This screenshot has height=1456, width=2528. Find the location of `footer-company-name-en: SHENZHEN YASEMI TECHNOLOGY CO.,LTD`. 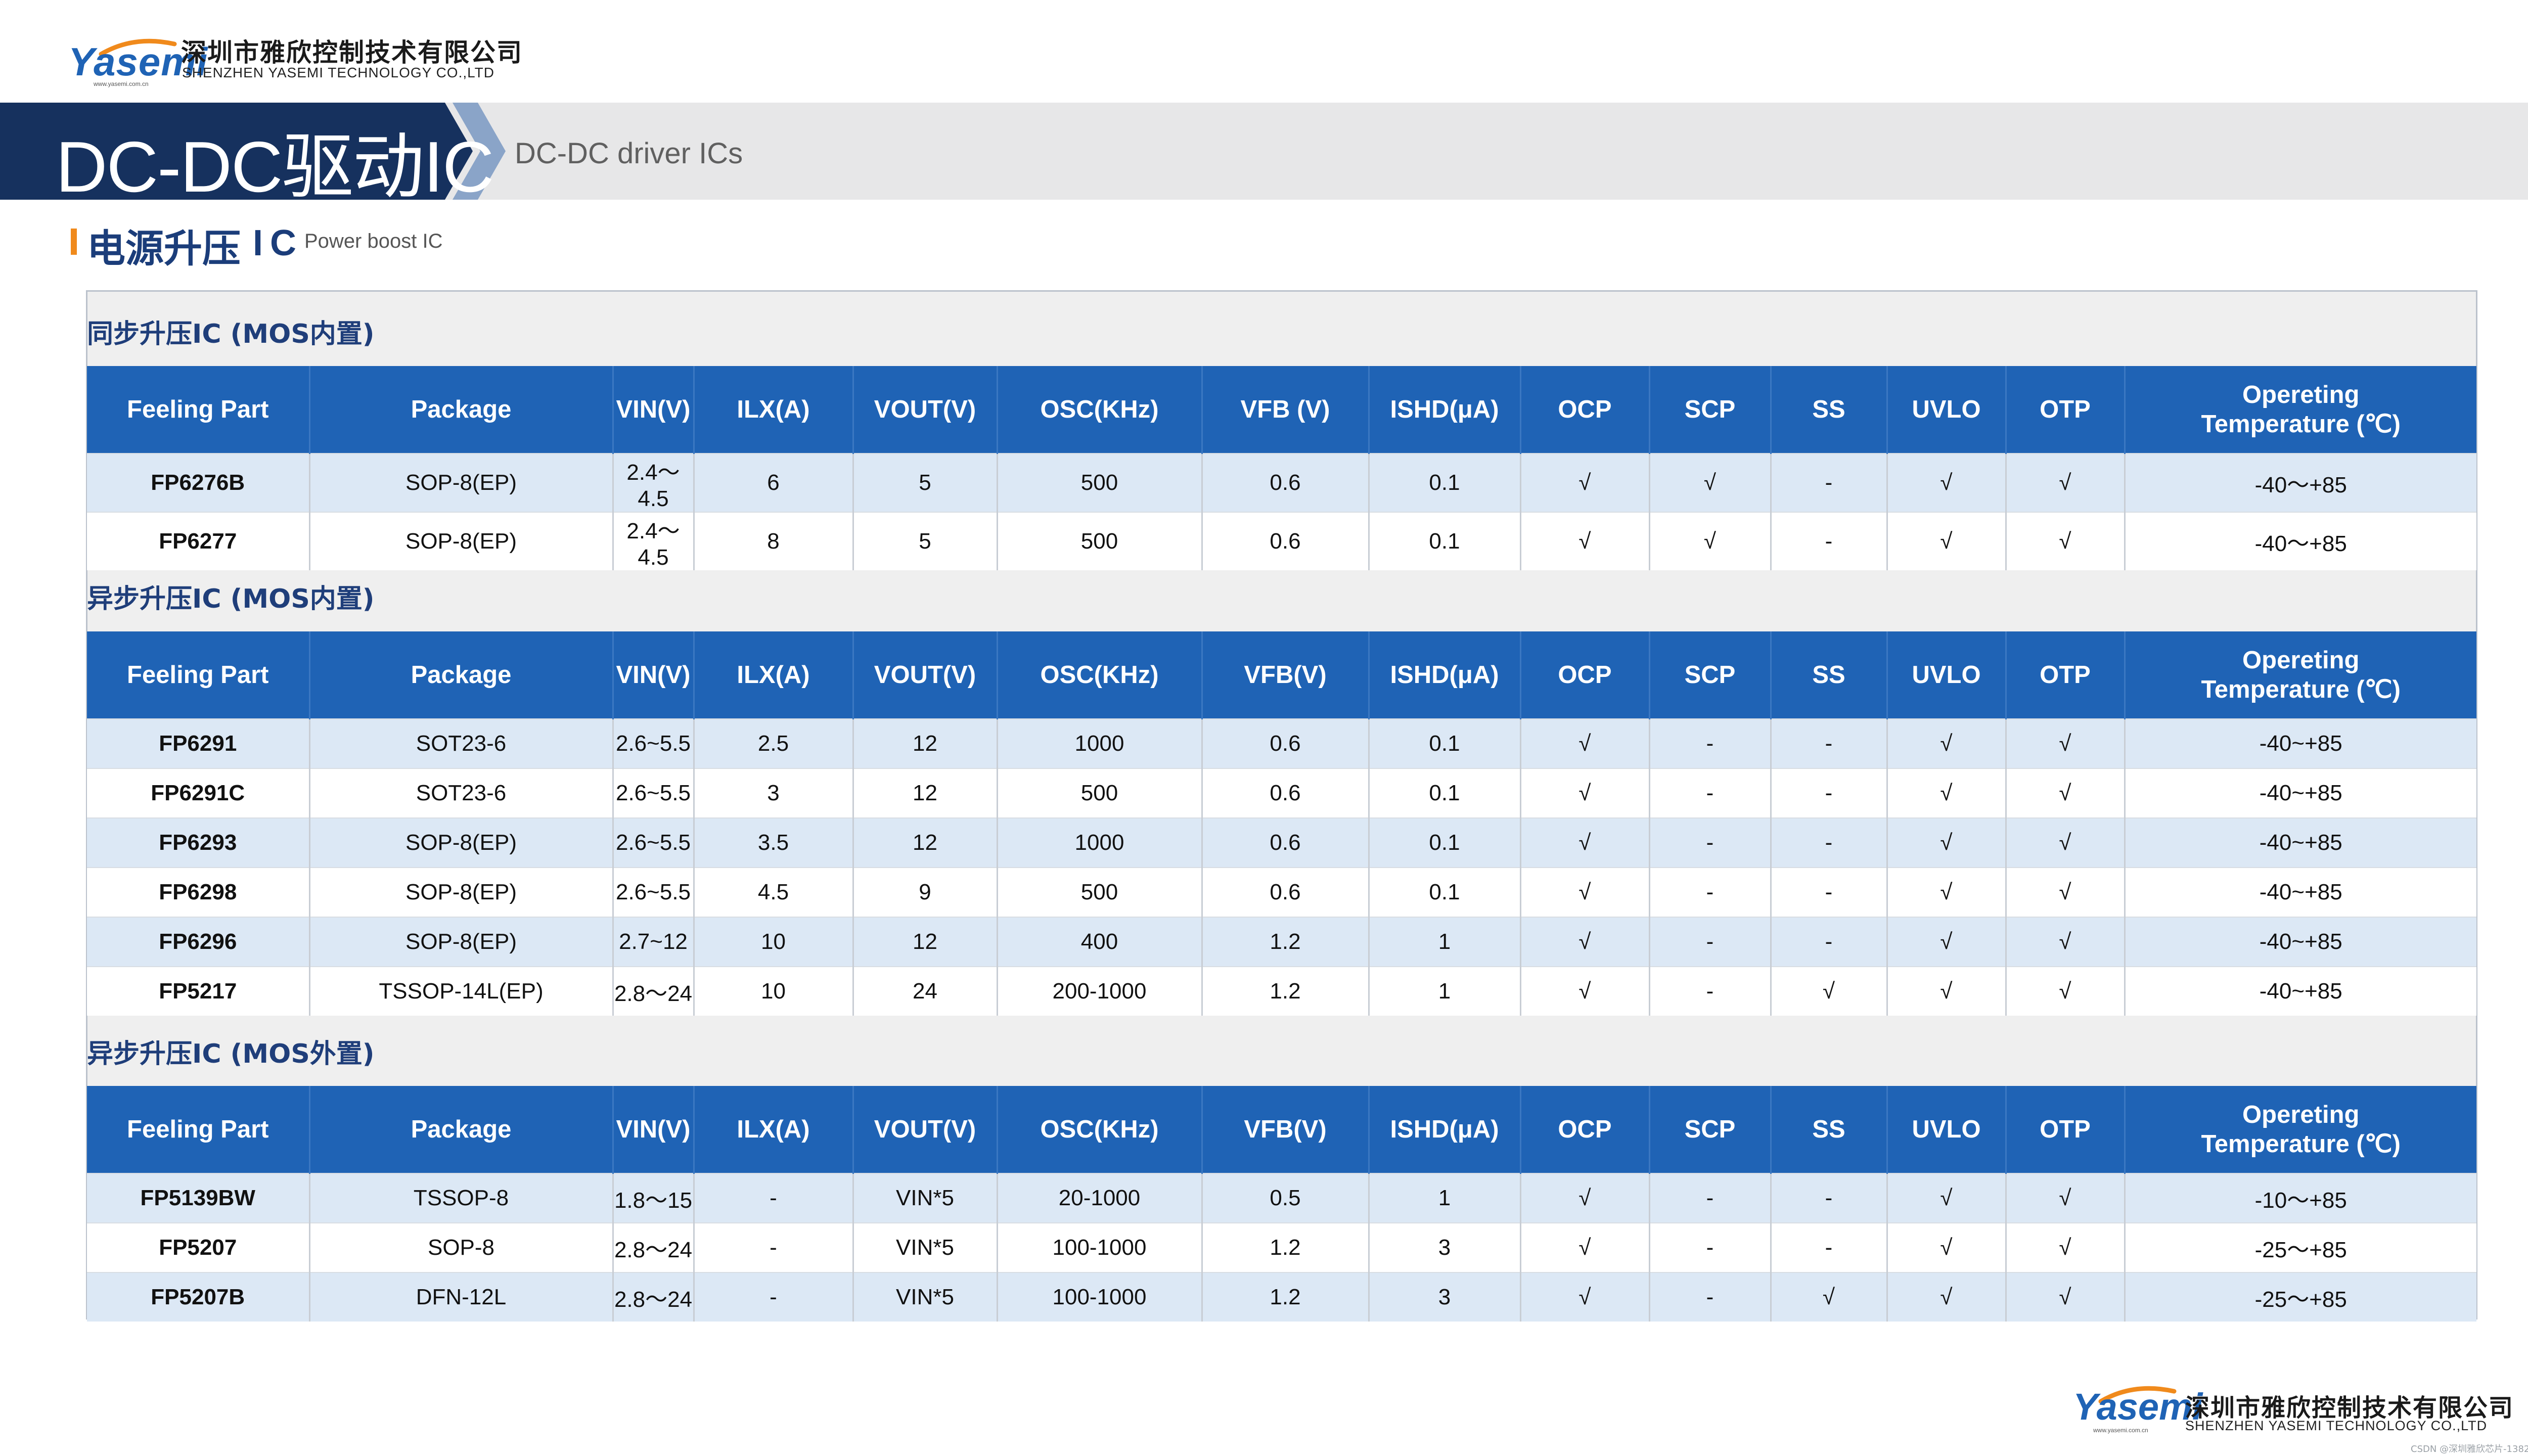

footer-company-name-en: SHENZHEN YASEMI TECHNOLOGY CO.,LTD is located at coordinates (2337, 1425).